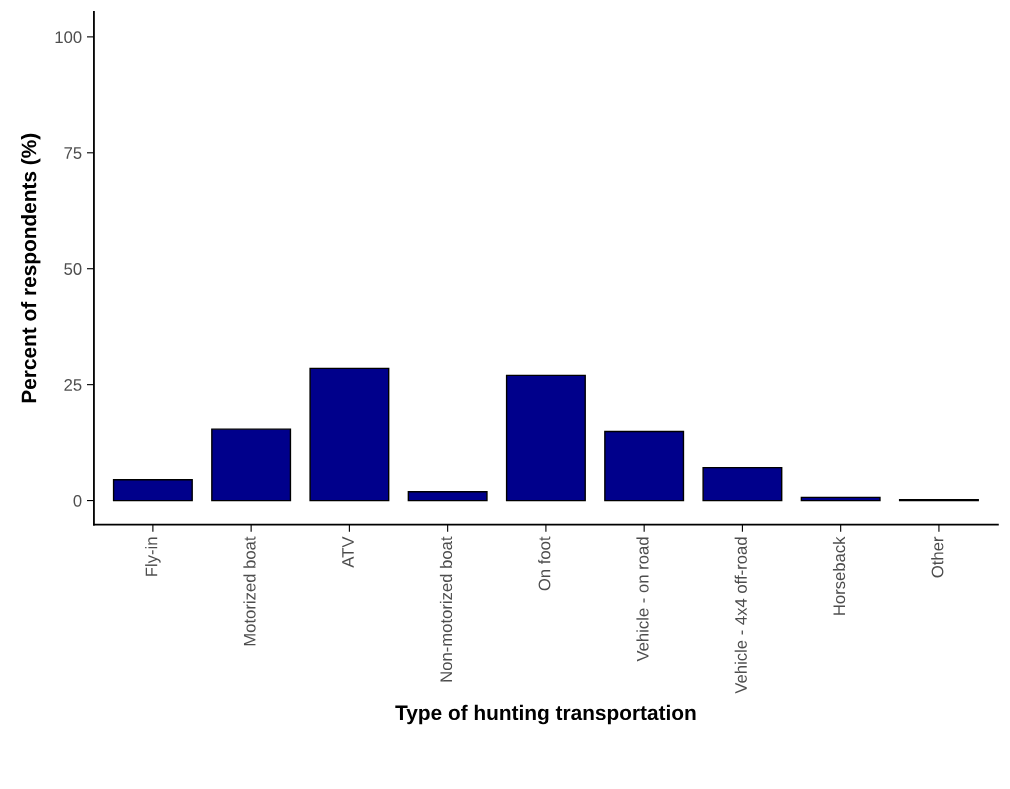 The width and height of the screenshot is (1010, 789). I want to click on y-tick-label: 100, so click(68, 37).